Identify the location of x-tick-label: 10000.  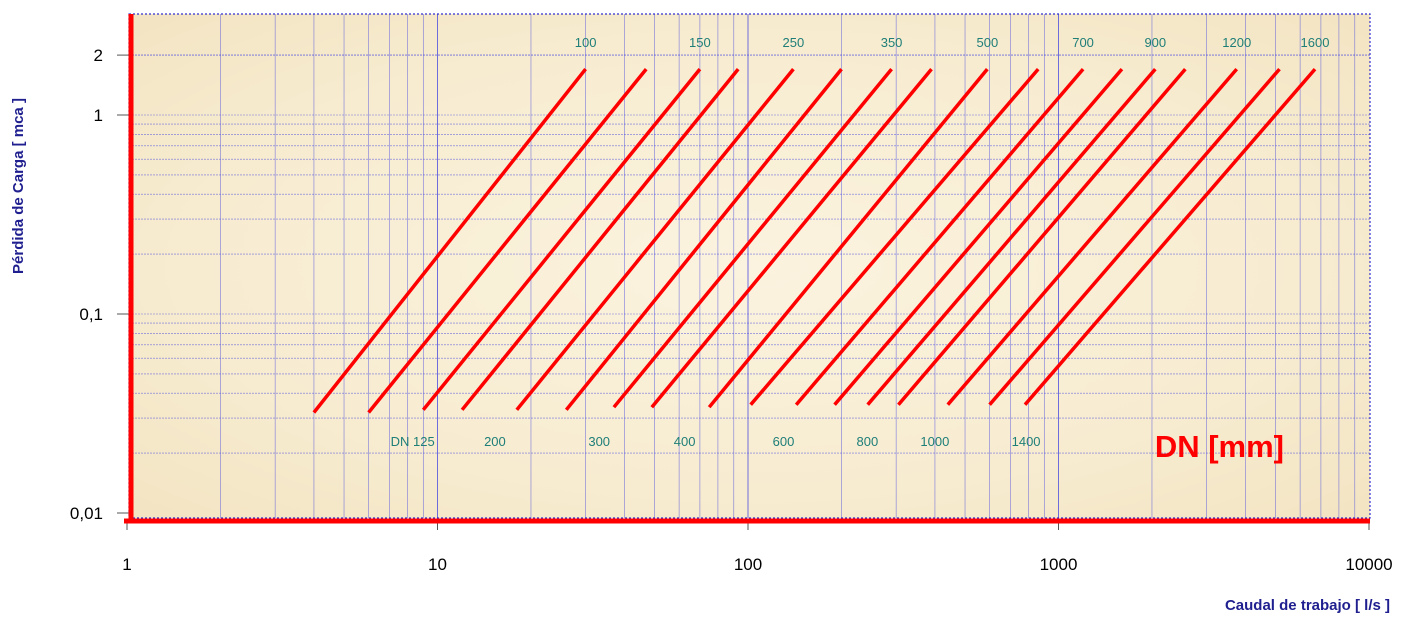
(1368, 564).